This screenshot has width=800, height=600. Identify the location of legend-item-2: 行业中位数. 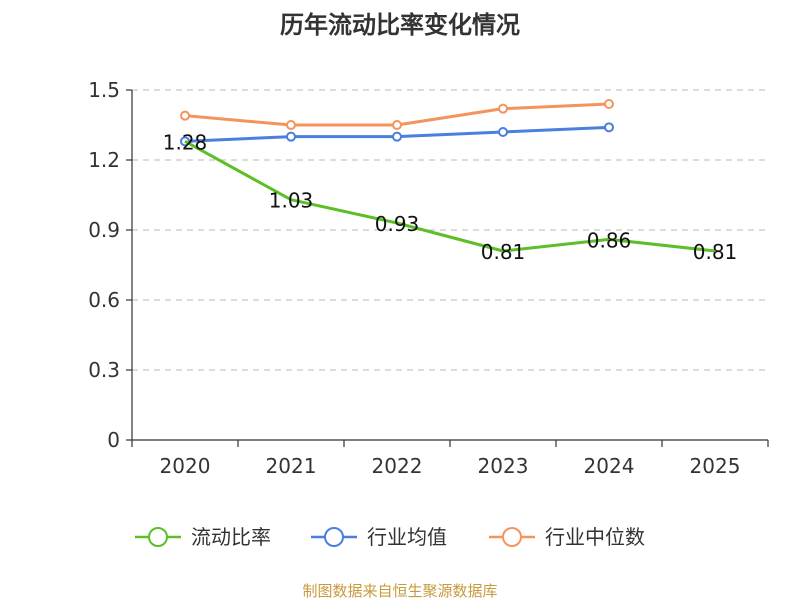
(567, 537).